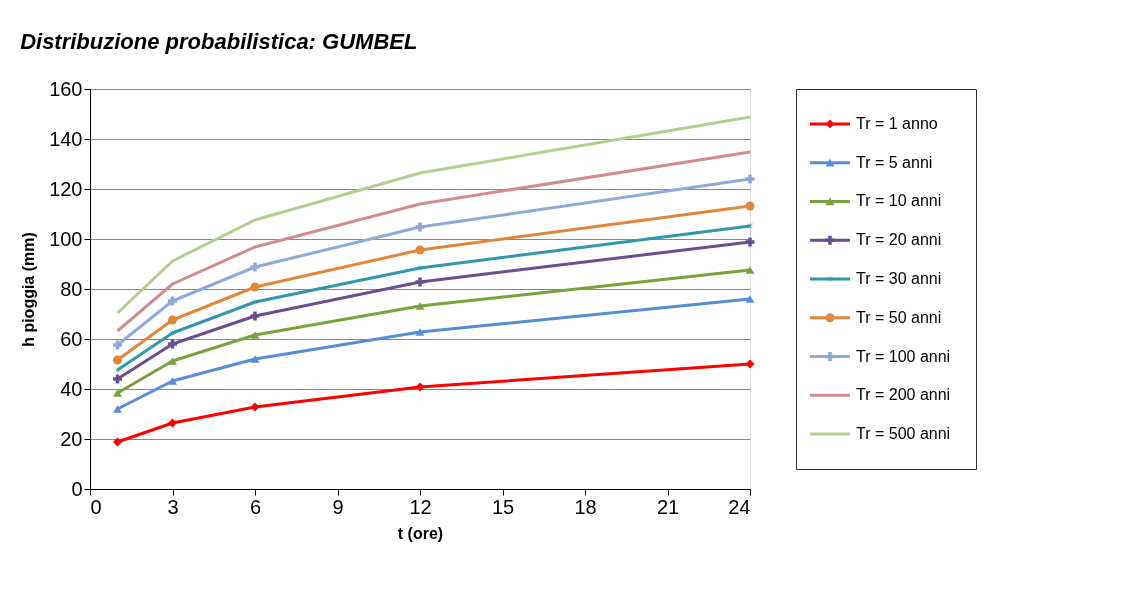 The width and height of the screenshot is (1135, 608). What do you see at coordinates (420, 533) in the screenshot?
I see `x-axis-title: t (ore)` at bounding box center [420, 533].